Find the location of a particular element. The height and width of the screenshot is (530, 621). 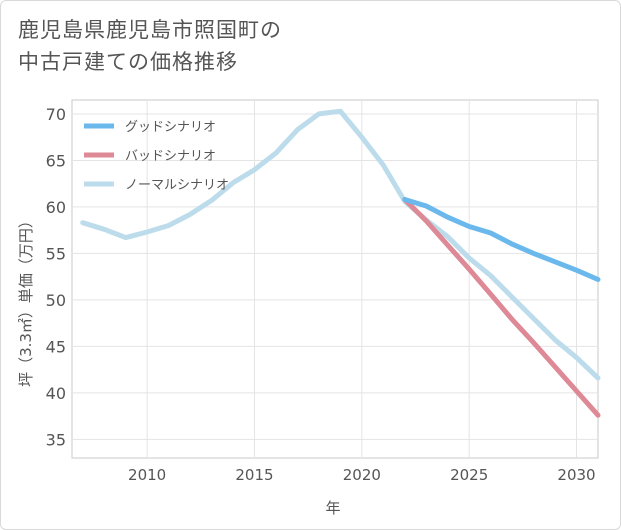

y-tick-label: 40 is located at coordinates (56, 393).